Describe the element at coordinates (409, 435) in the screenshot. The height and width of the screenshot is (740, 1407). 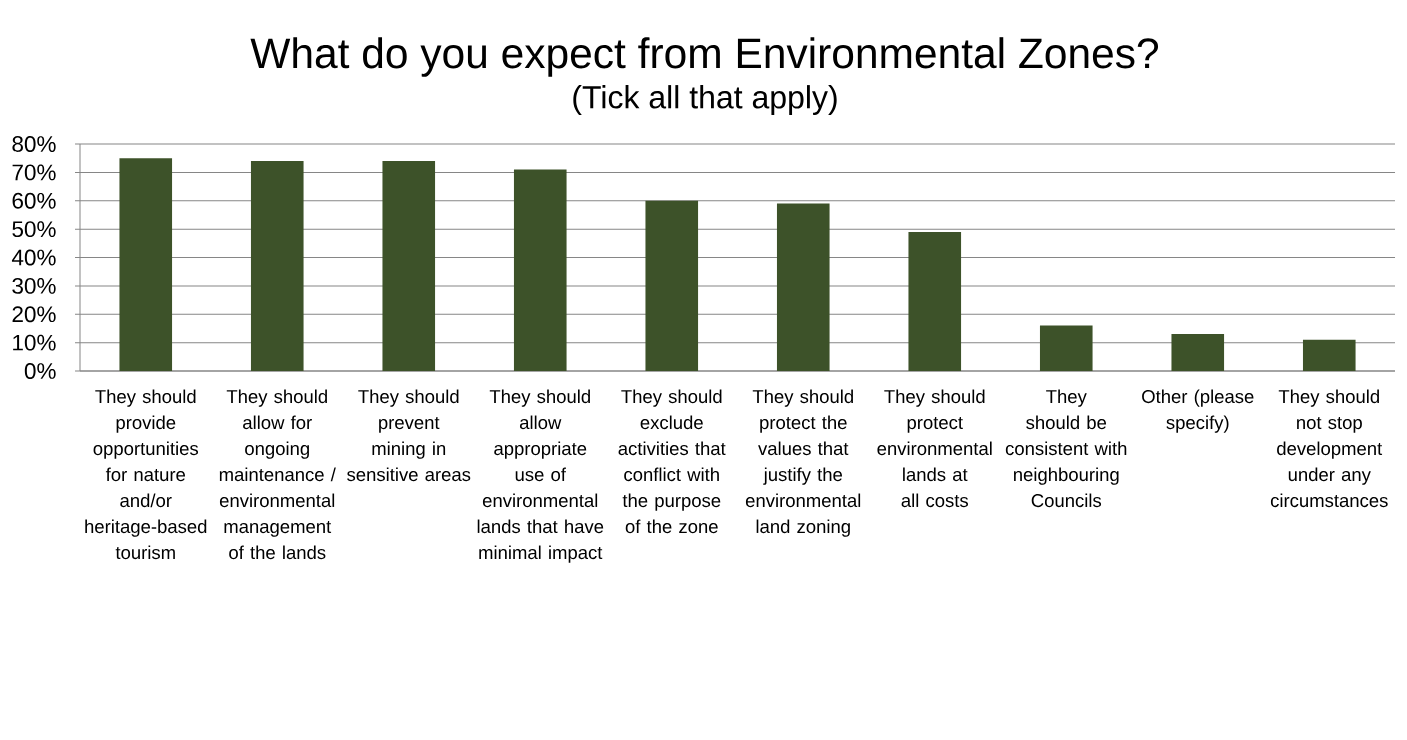
I see `x-tick-label: They should prevent mining in sensitive areas` at that location.